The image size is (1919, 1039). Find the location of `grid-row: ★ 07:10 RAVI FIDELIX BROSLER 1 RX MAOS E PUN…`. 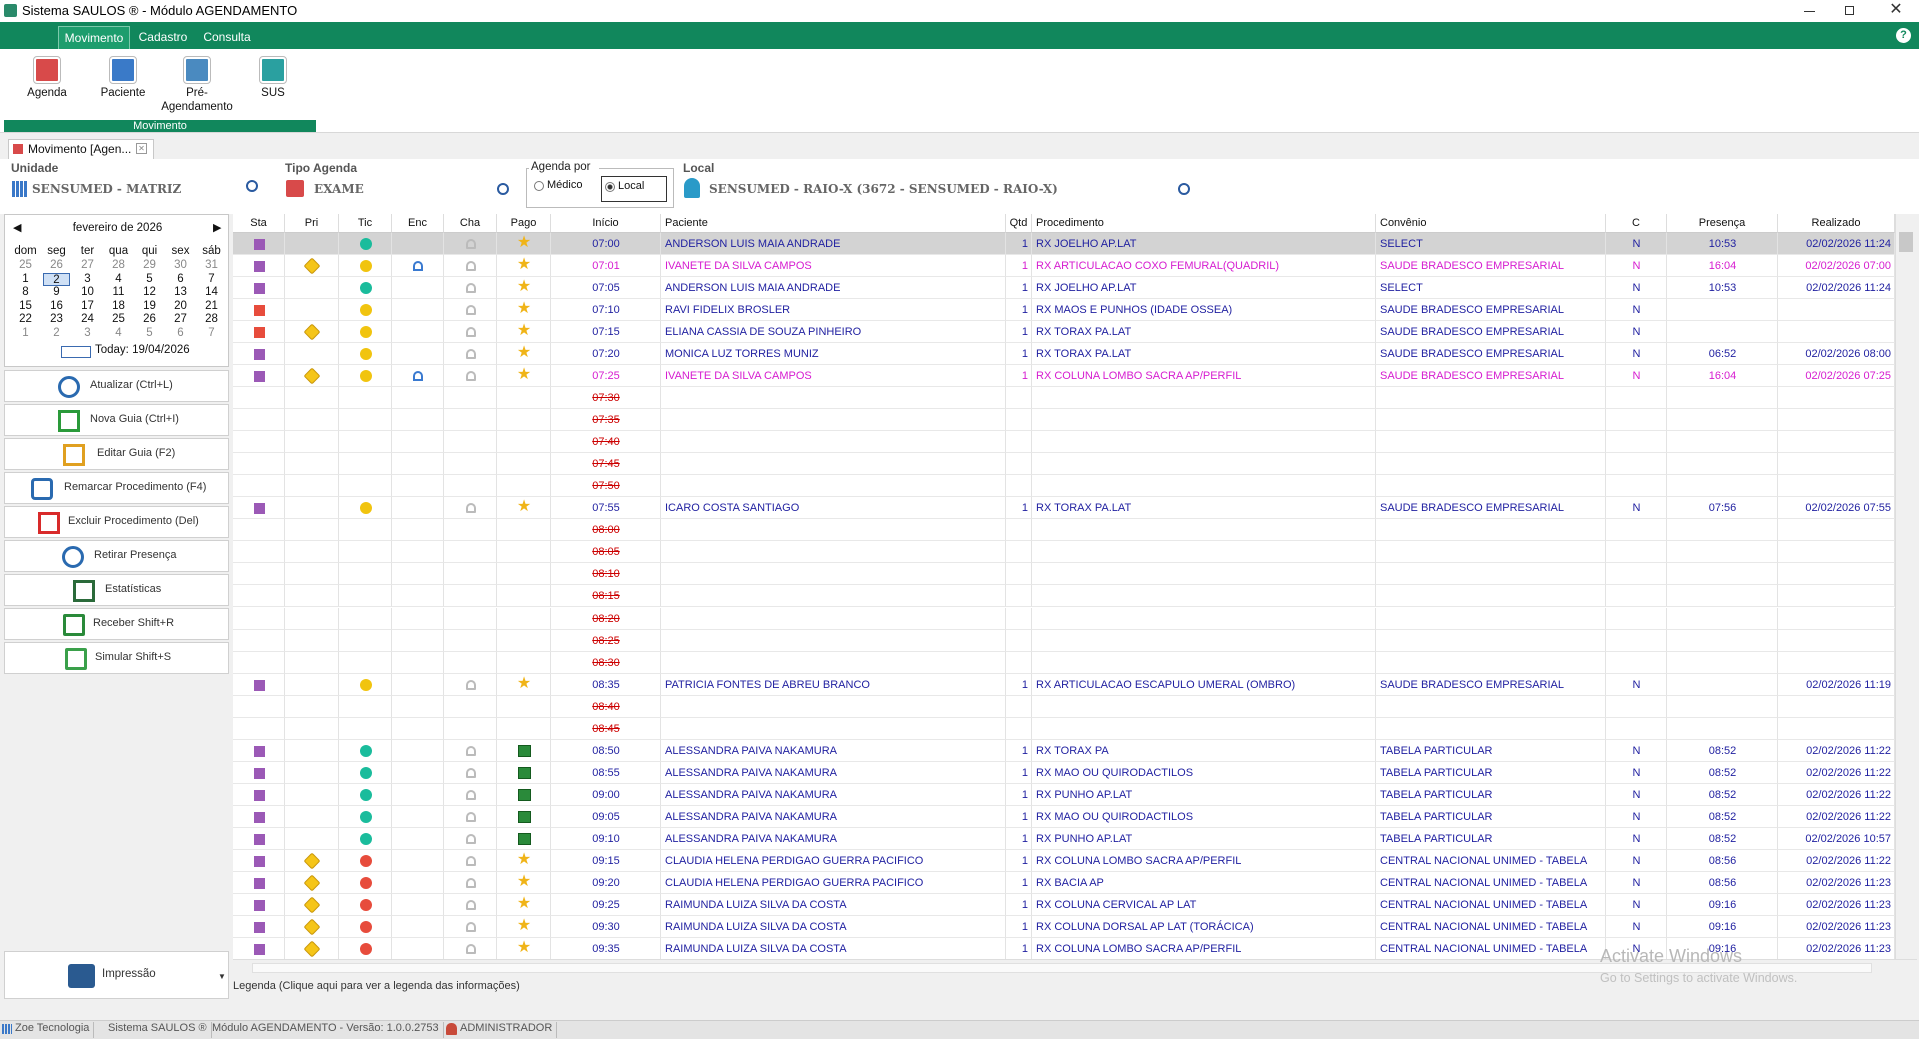

grid-row: ★ 07:10 RAVI FIDELIX BROSLER 1 RX MAOS E PUN… is located at coordinates (1064, 310).